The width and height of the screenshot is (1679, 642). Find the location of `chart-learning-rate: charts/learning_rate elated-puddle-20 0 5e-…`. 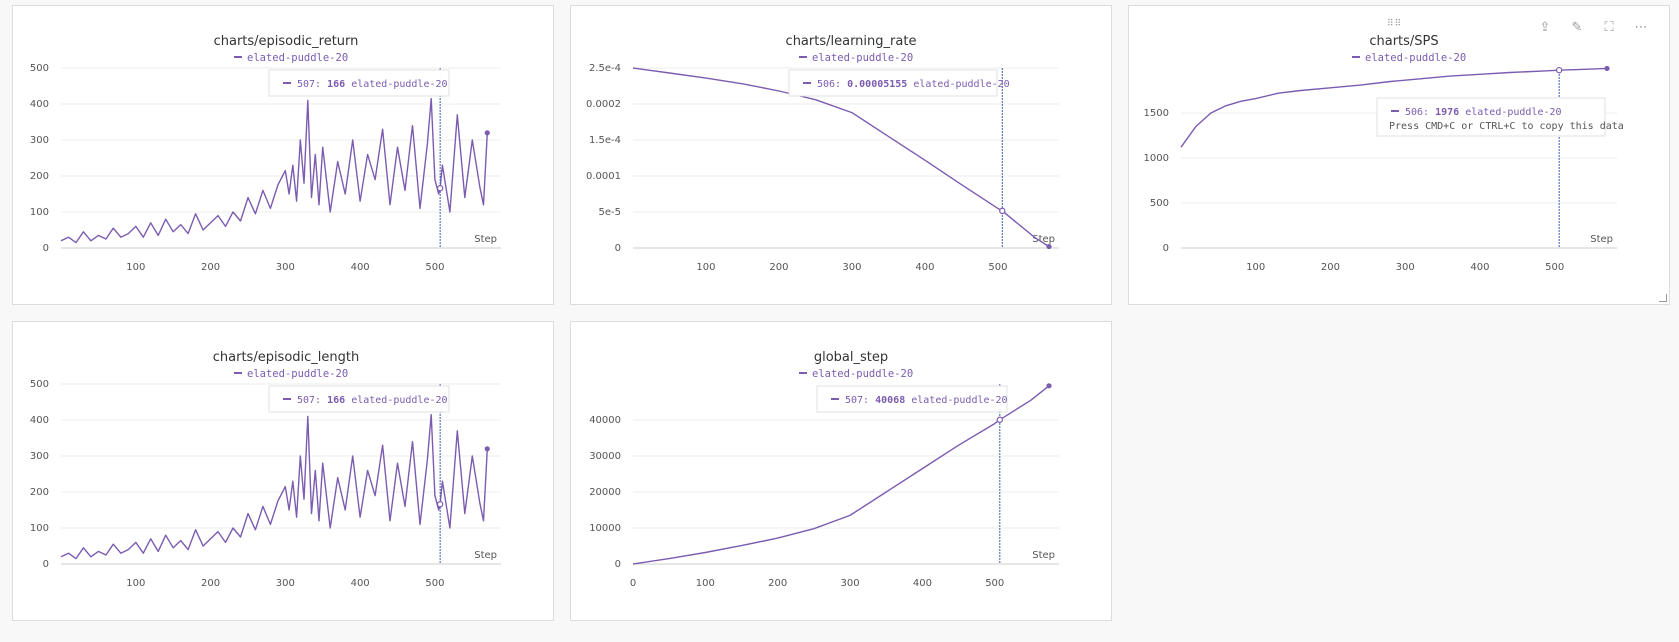

chart-learning-rate: charts/learning_rate elated-puddle-20 0 5e-… is located at coordinates (822, 153).